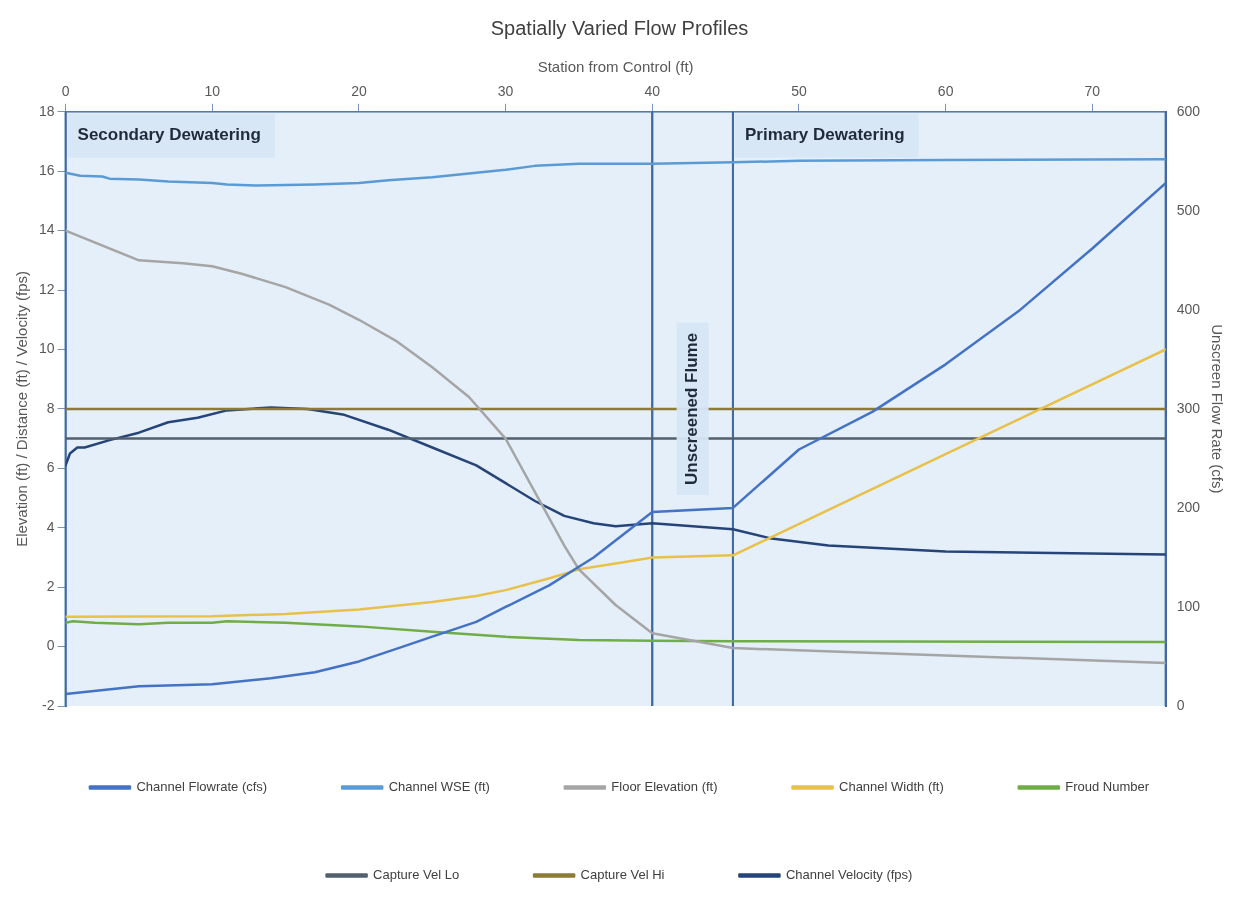 The height and width of the screenshot is (902, 1239). What do you see at coordinates (1188, 605) in the screenshot?
I see `y2-tick-label: 100` at bounding box center [1188, 605].